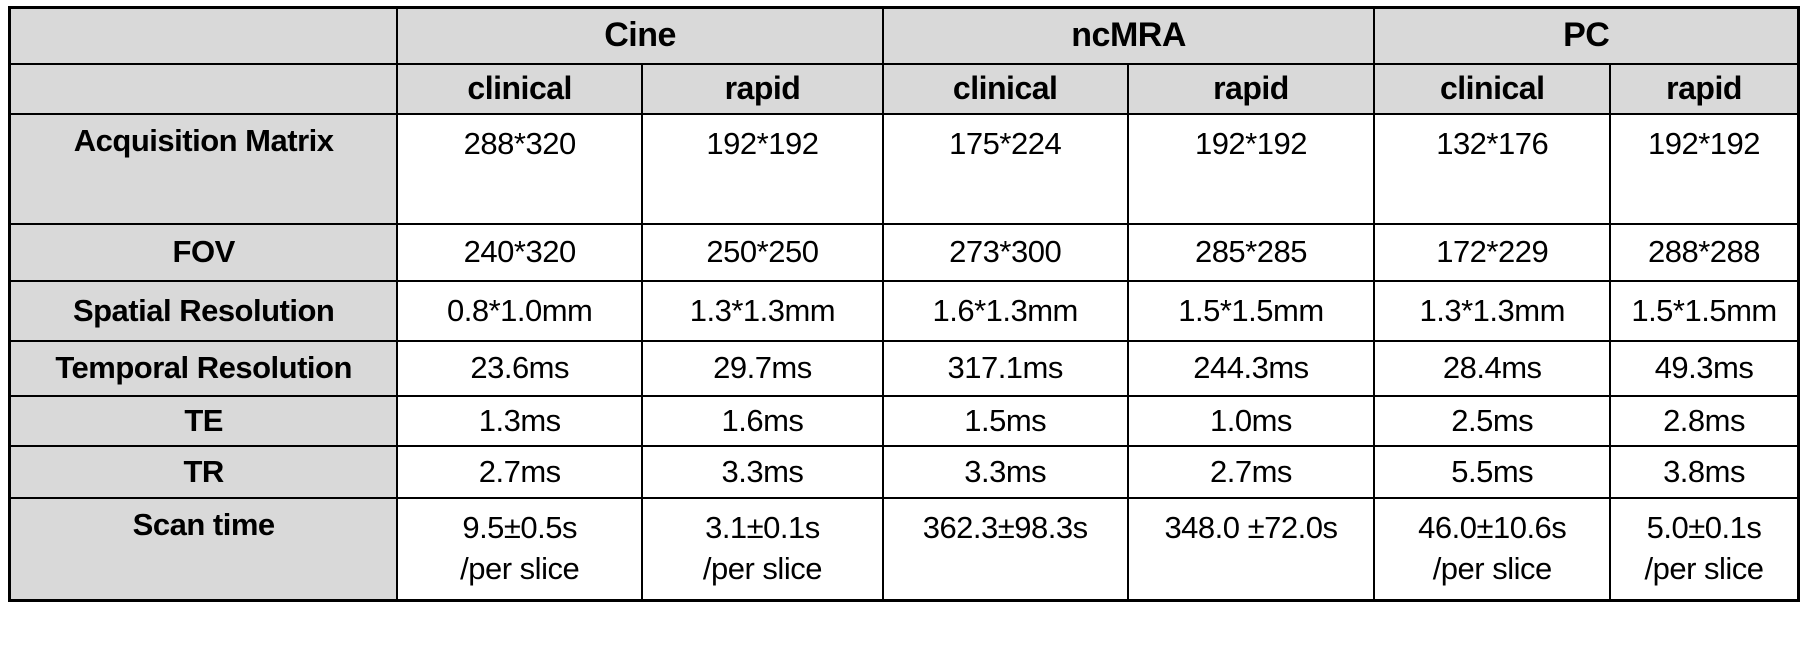  What do you see at coordinates (203, 310) in the screenshot?
I see `row-label: Spatial Resolution` at bounding box center [203, 310].